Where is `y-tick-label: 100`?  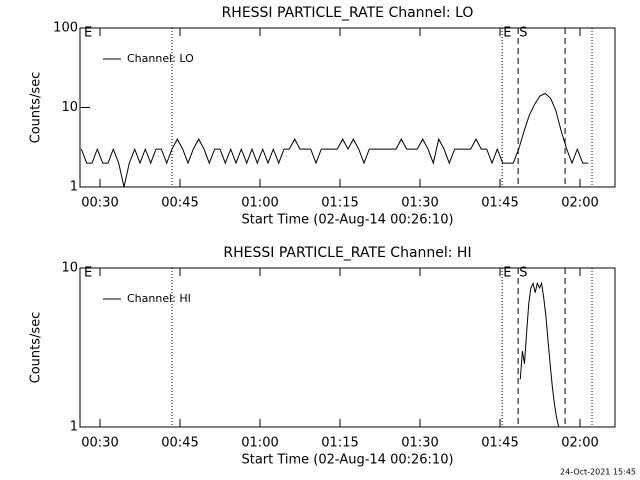 y-tick-label: 100 is located at coordinates (65, 28).